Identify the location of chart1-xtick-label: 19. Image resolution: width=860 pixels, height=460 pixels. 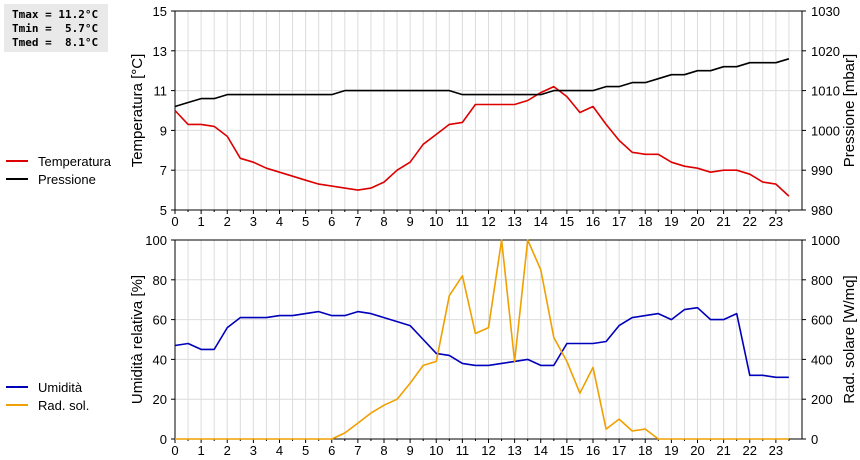
(671, 221).